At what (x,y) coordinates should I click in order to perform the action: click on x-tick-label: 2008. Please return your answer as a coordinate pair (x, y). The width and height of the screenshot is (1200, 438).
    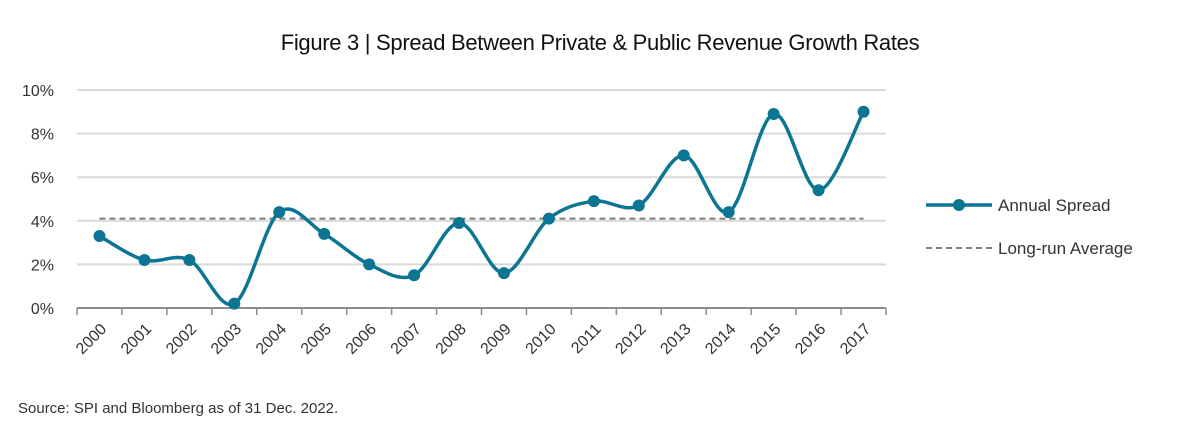
    Looking at the image, I should click on (451, 339).